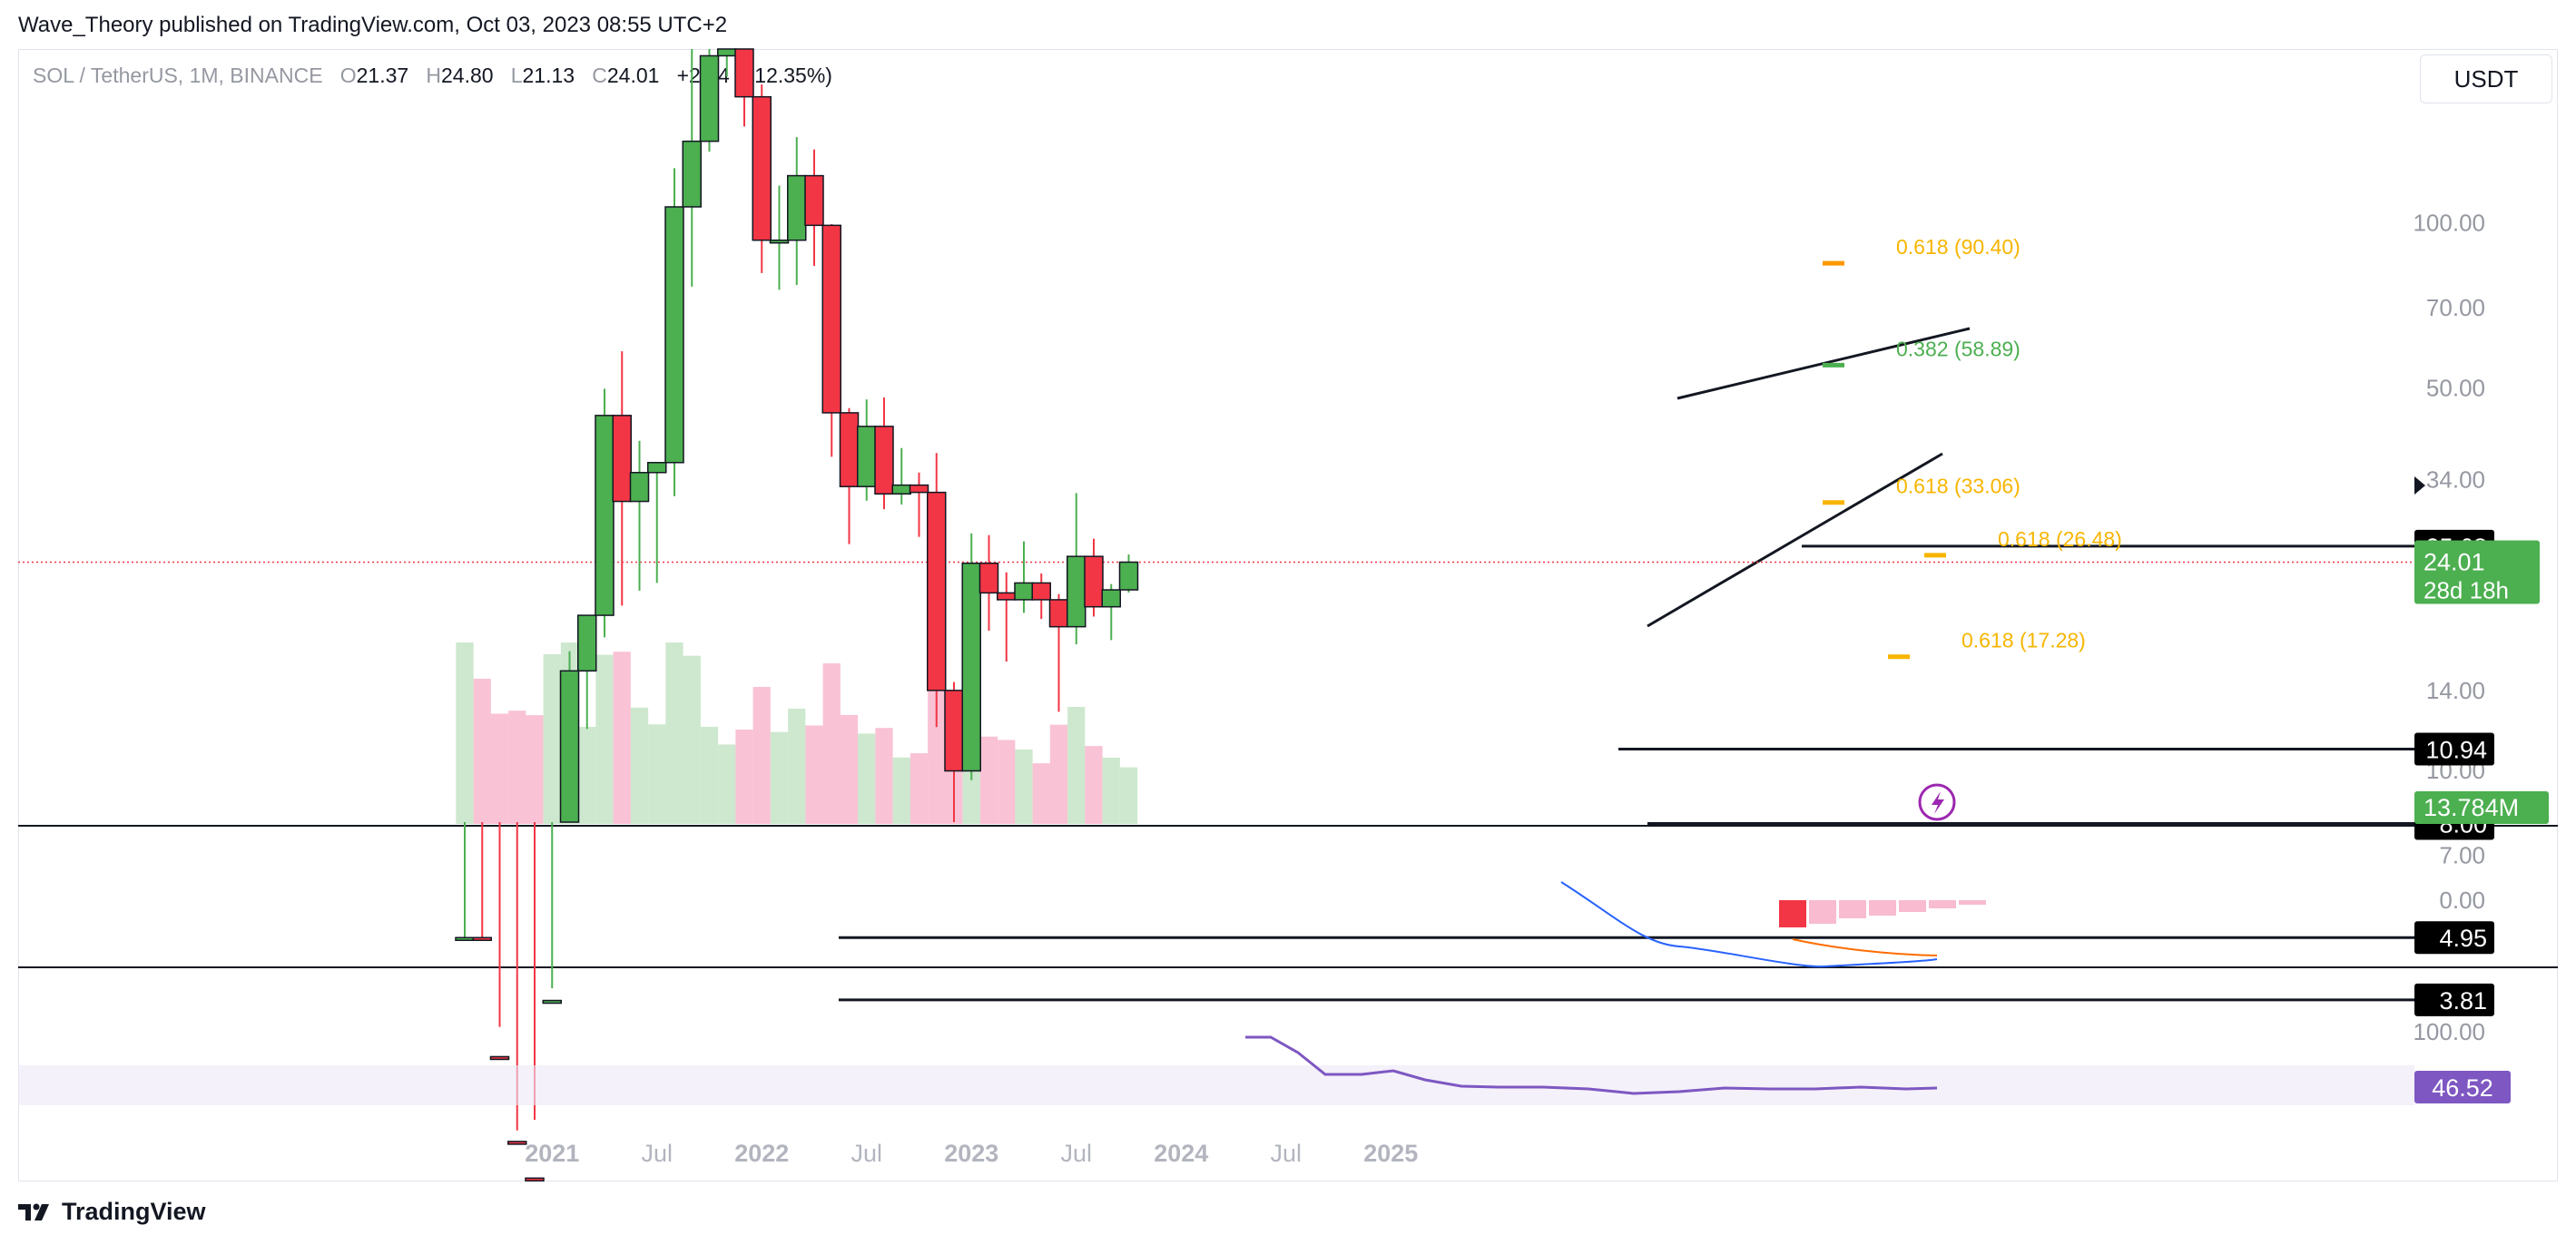  What do you see at coordinates (2060, 539) in the screenshot?
I see `fib-label: 0.618 (26.48)` at bounding box center [2060, 539].